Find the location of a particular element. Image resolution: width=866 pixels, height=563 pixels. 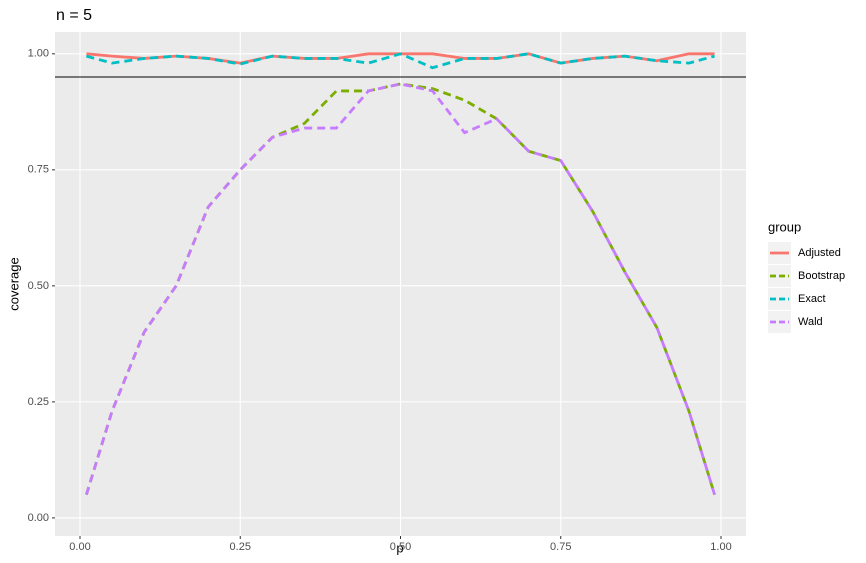

chart-title: n = 5 is located at coordinates (74, 15).